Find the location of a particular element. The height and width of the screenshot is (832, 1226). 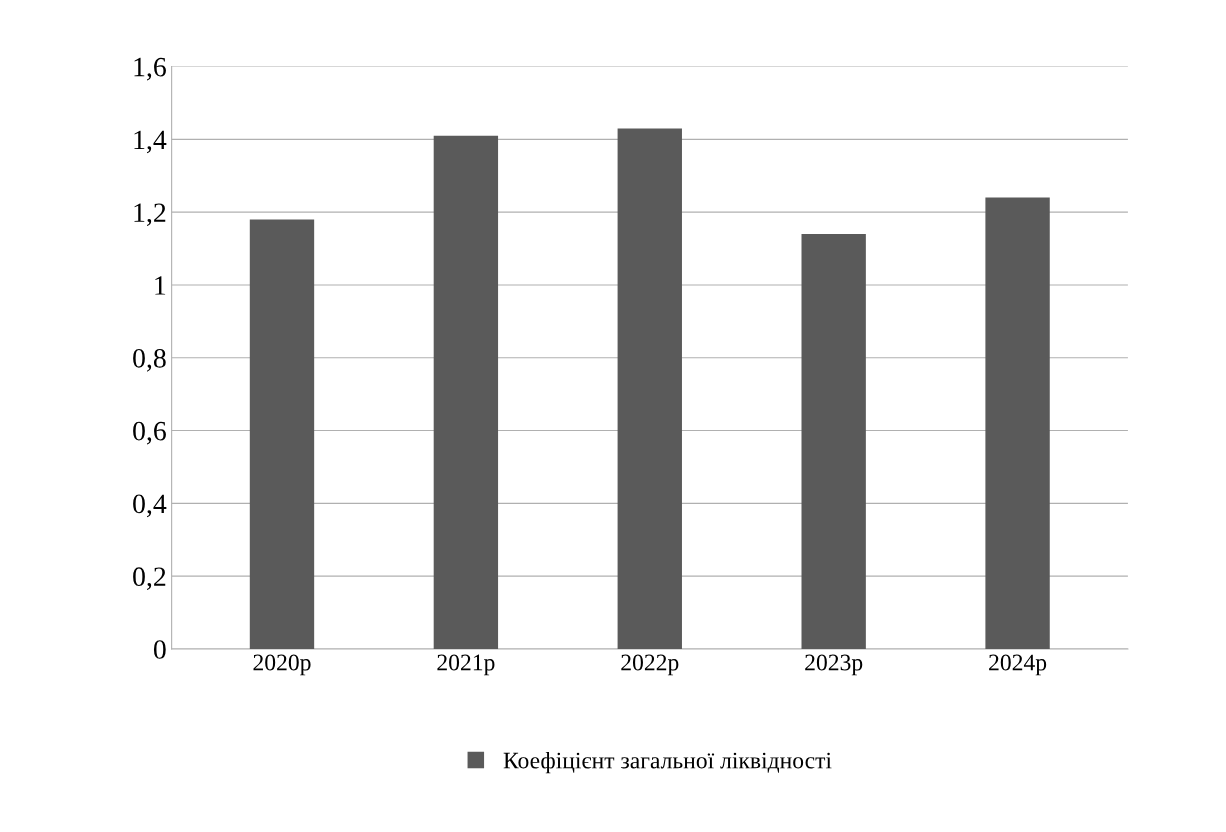

x-tick-label: 2022р is located at coordinates (650, 665).